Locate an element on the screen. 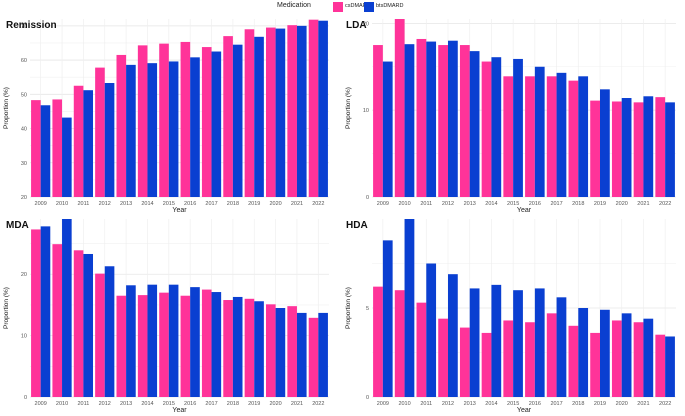 The height and width of the screenshot is (416, 685). mda-bar-btsdmard-2018 is located at coordinates (237, 346).